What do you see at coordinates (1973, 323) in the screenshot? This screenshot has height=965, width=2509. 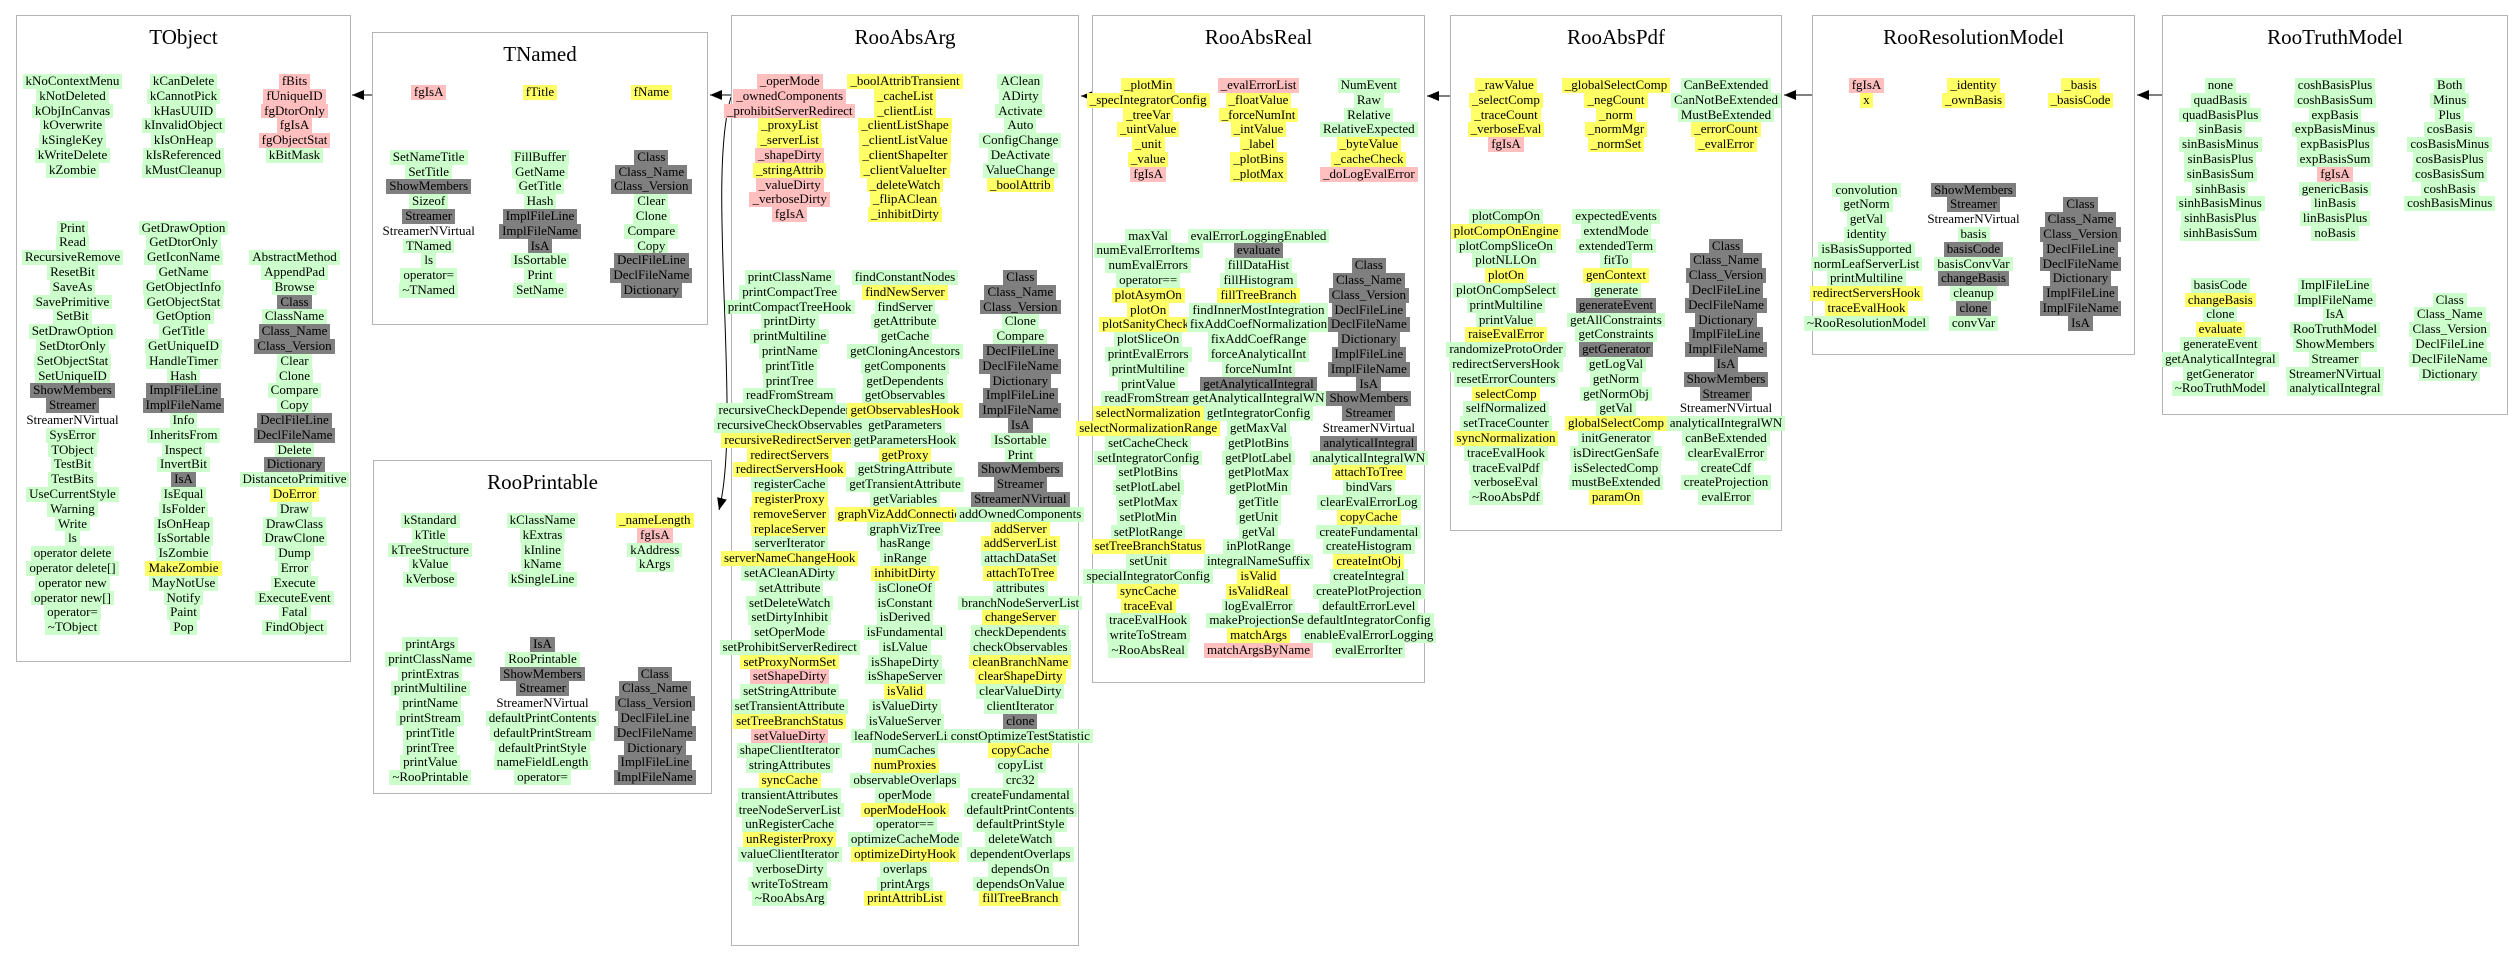 I see `member-label: convVar` at bounding box center [1973, 323].